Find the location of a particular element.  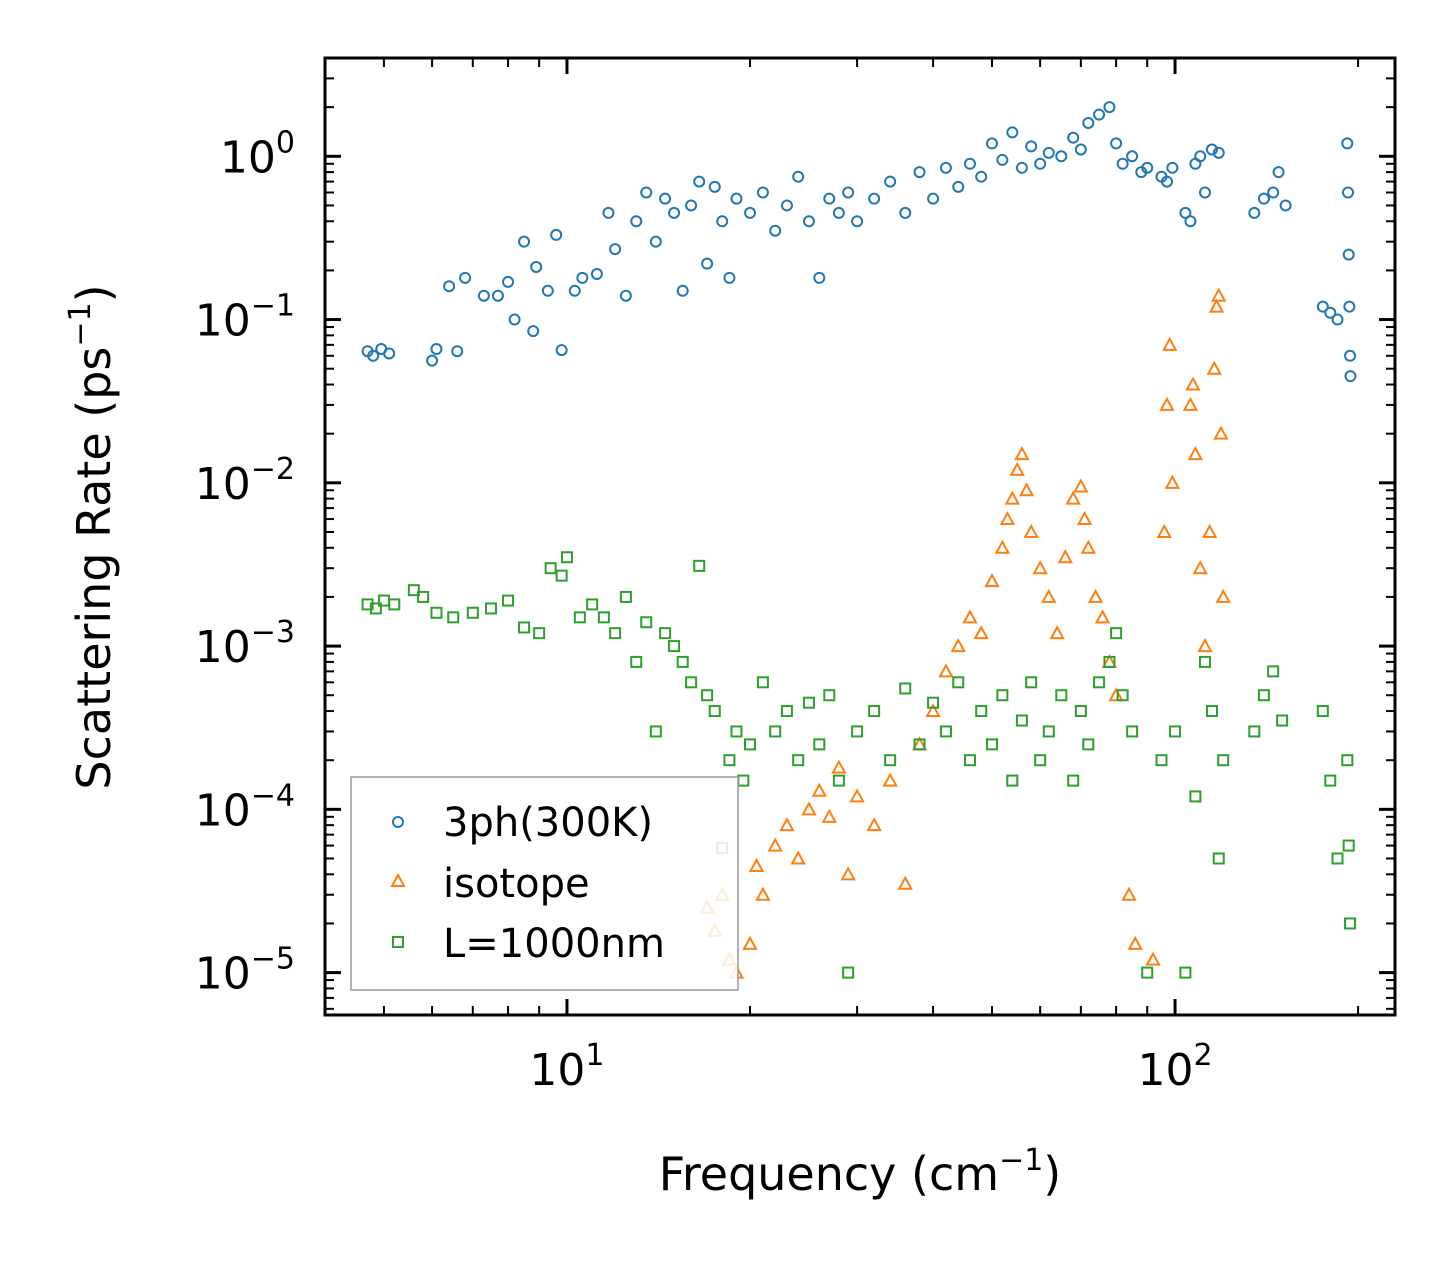

legend-label-3ph: 3ph(300K) is located at coordinates (548, 823).